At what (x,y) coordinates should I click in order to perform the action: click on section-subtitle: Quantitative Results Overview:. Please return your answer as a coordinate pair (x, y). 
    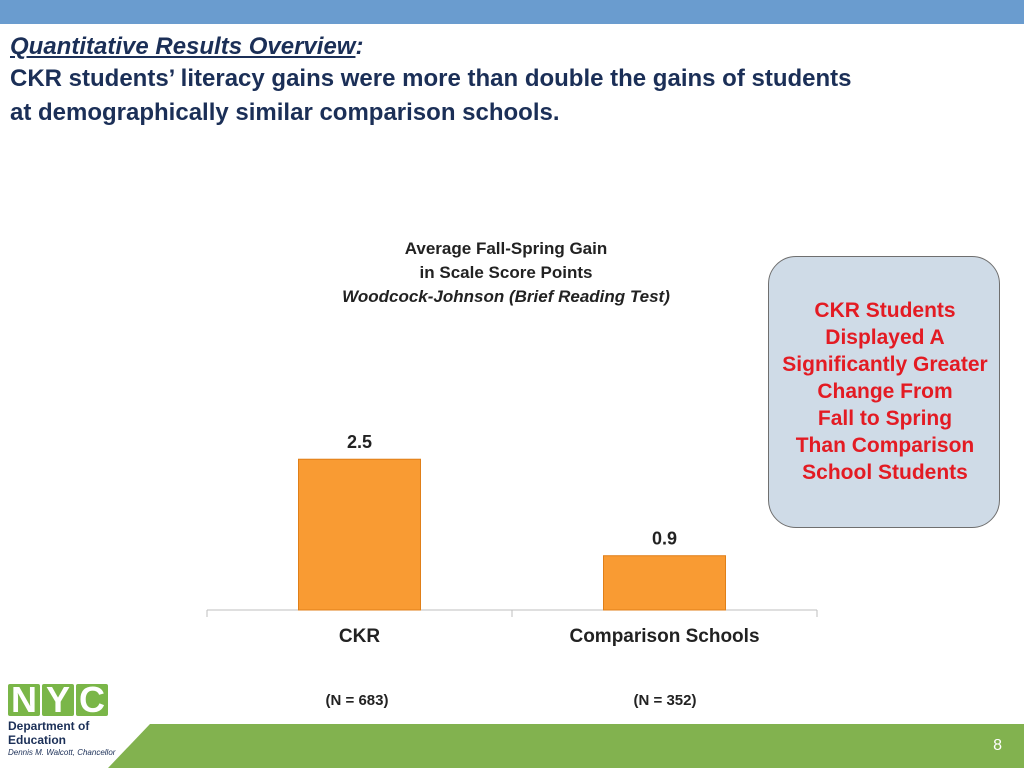
    Looking at the image, I should click on (187, 46).